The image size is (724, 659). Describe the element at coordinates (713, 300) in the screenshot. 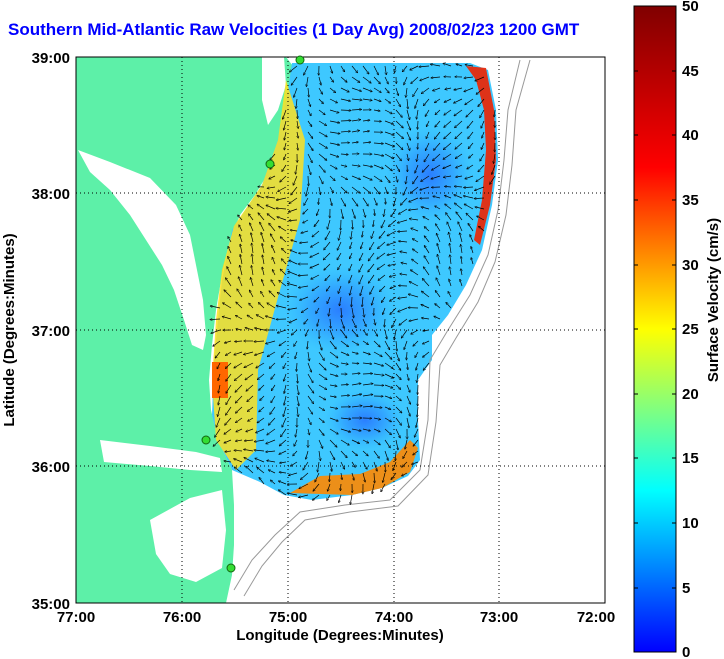

I see `colorbar-label: Surface Velocity (cm/s)` at that location.